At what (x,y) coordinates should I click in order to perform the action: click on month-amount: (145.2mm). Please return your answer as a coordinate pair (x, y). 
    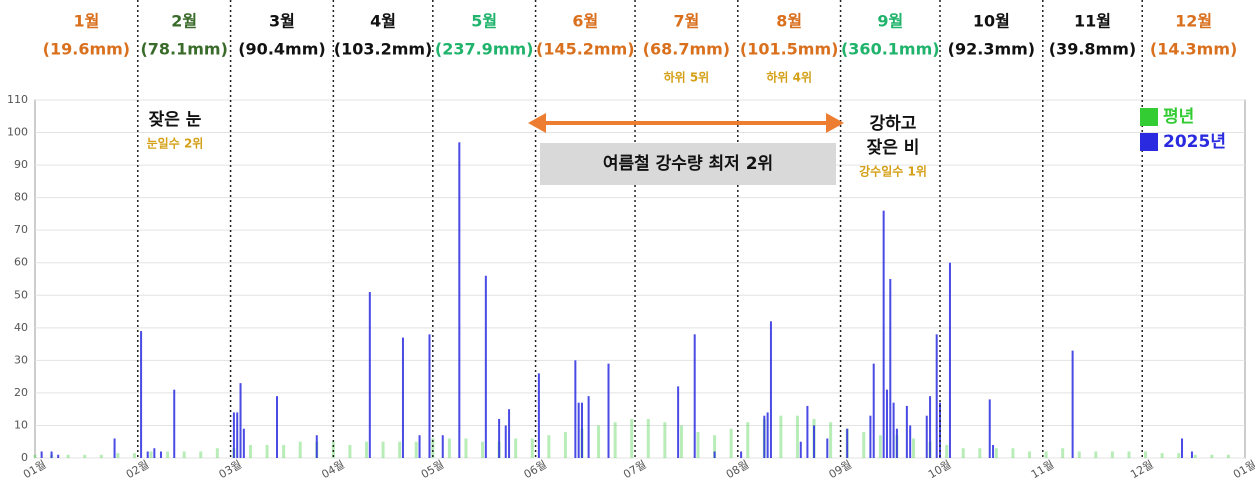
    Looking at the image, I should click on (585, 49).